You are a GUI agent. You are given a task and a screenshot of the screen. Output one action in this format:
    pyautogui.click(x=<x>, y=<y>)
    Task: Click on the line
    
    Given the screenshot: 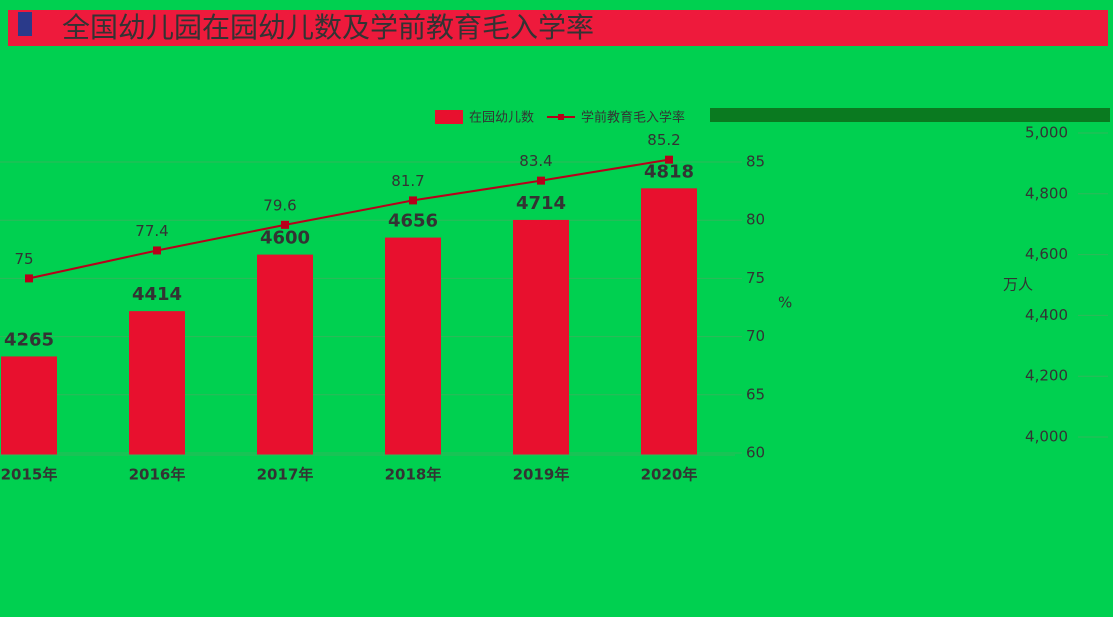 What is the action you would take?
    pyautogui.click(x=349, y=219)
    